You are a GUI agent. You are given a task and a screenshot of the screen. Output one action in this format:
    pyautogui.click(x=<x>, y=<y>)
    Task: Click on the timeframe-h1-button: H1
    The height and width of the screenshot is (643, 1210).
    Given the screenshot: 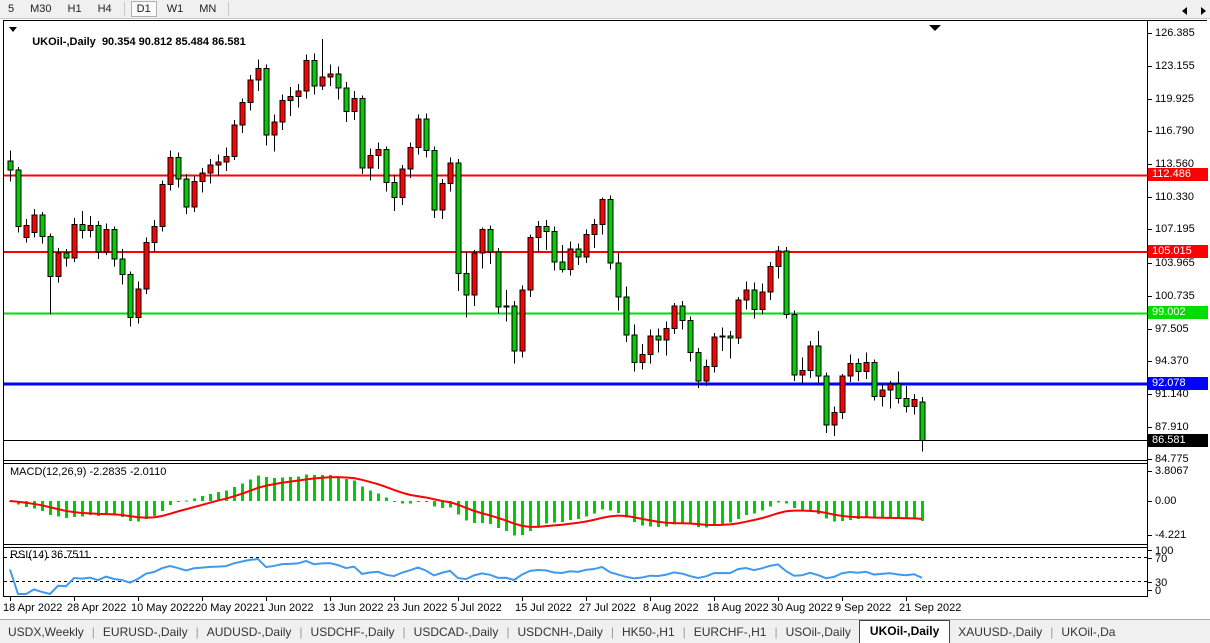 What is the action you would take?
    pyautogui.click(x=74, y=9)
    